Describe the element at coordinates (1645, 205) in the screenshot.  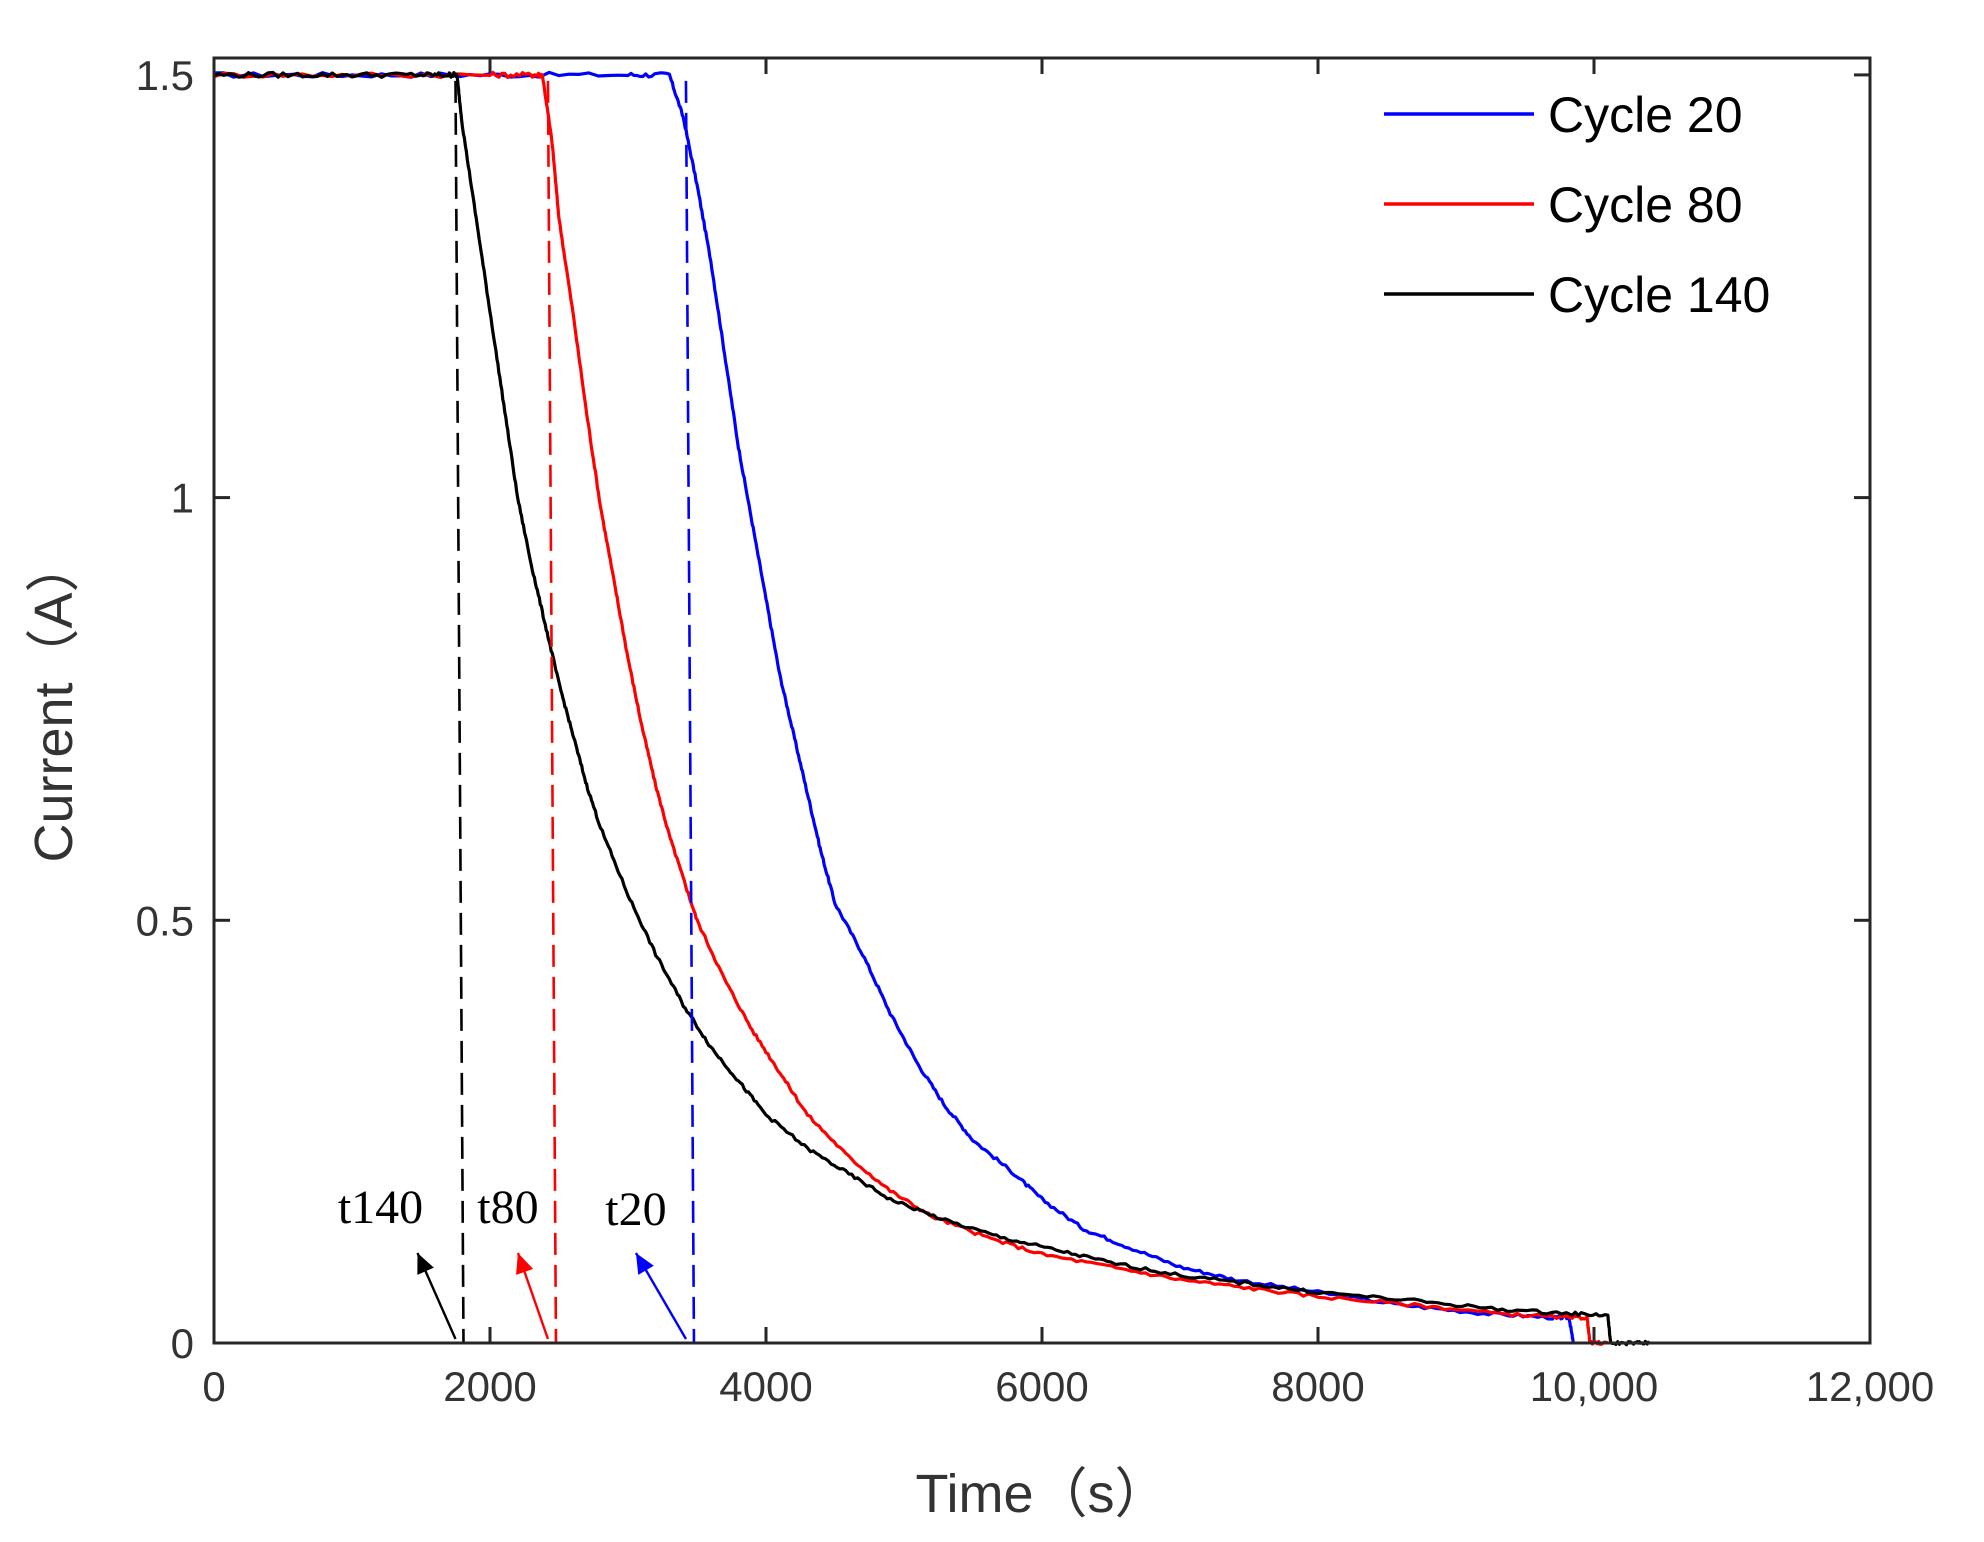
I see `legend-label: Cycle 80` at that location.